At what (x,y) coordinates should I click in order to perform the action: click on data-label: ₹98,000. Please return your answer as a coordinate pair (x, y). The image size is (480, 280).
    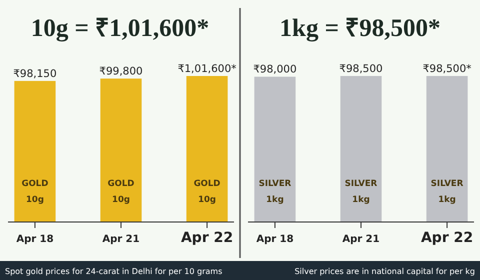
    Looking at the image, I should click on (275, 70).